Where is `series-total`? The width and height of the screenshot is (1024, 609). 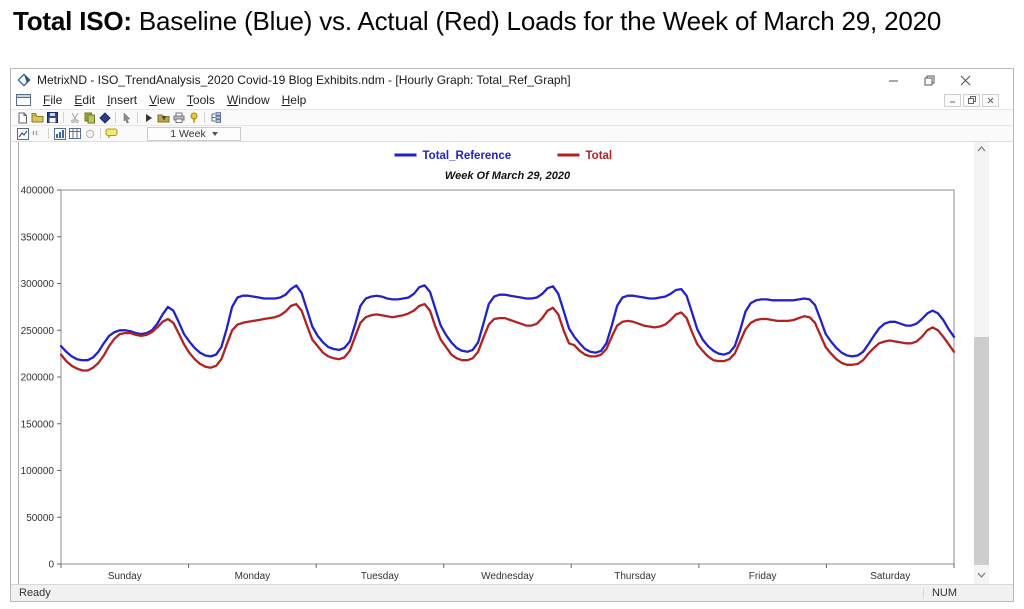
series-total is located at coordinates (507, 337).